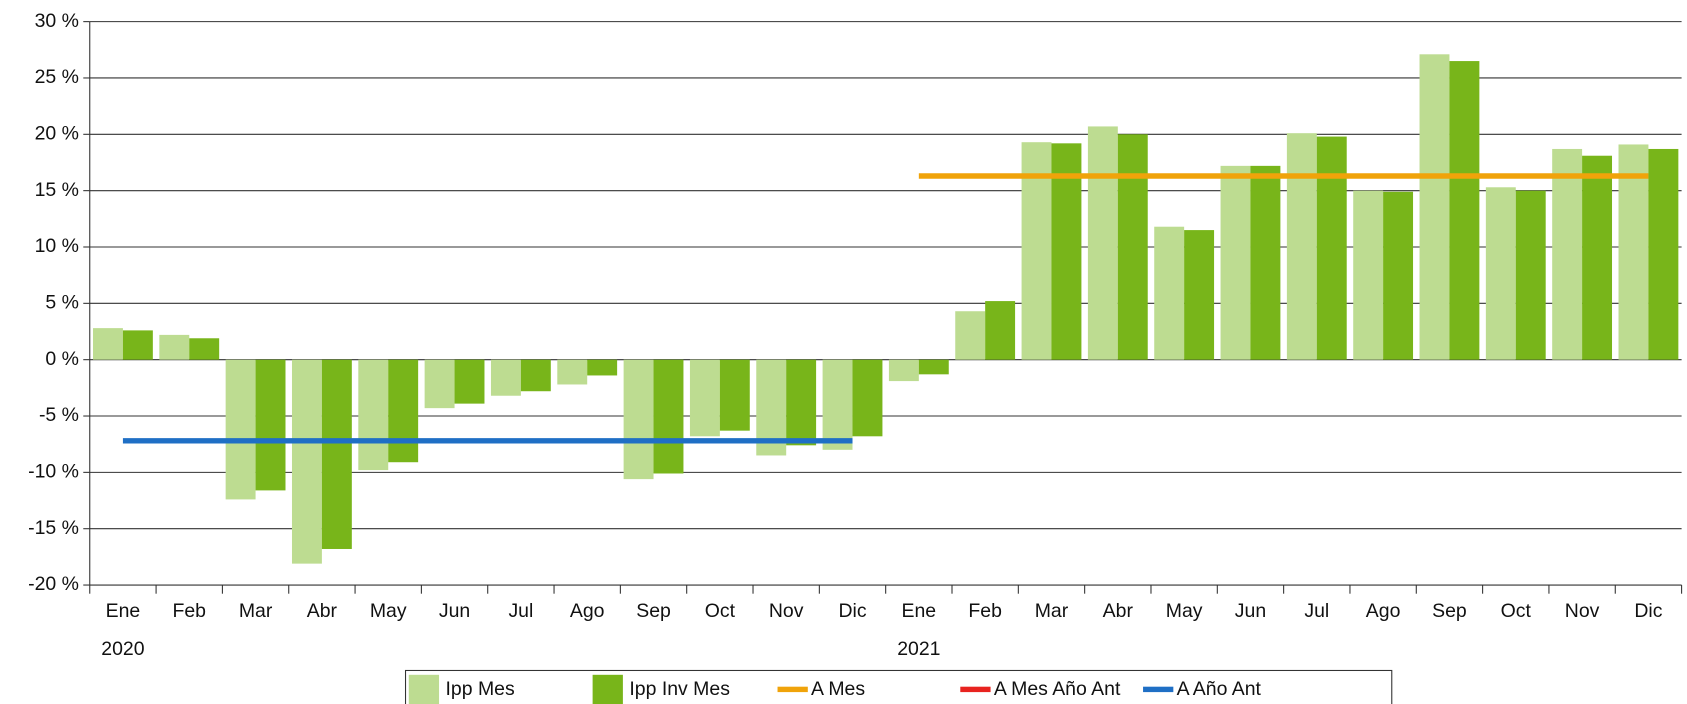 The height and width of the screenshot is (704, 1687). What do you see at coordinates (679, 689) in the screenshot?
I see `legend-label: Ipp Inv Mes` at bounding box center [679, 689].